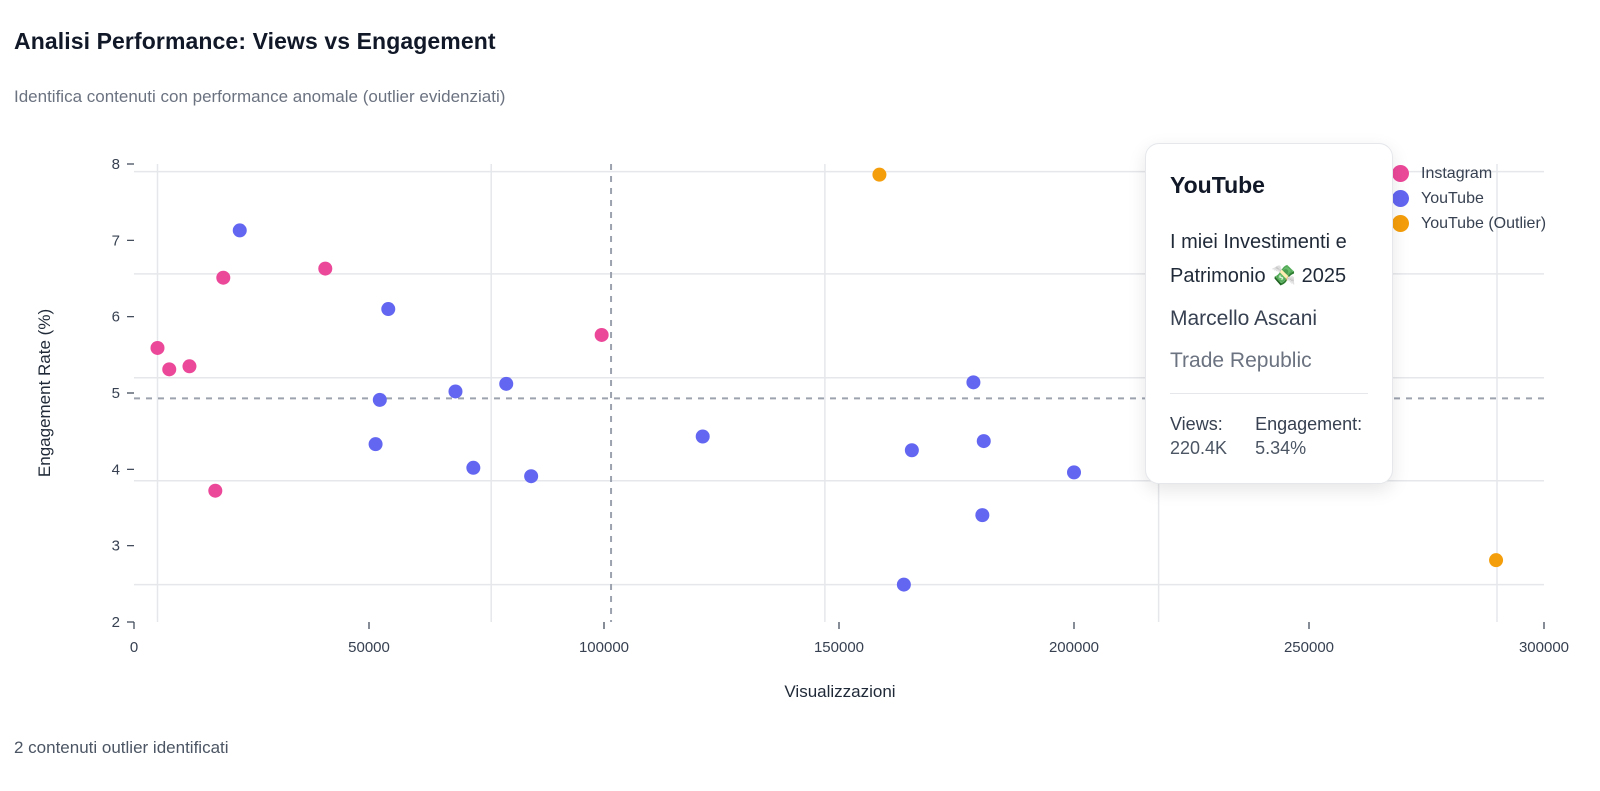 This screenshot has height=791, width=1600. What do you see at coordinates (1269, 393) in the screenshot?
I see `tooltip-divider` at bounding box center [1269, 393].